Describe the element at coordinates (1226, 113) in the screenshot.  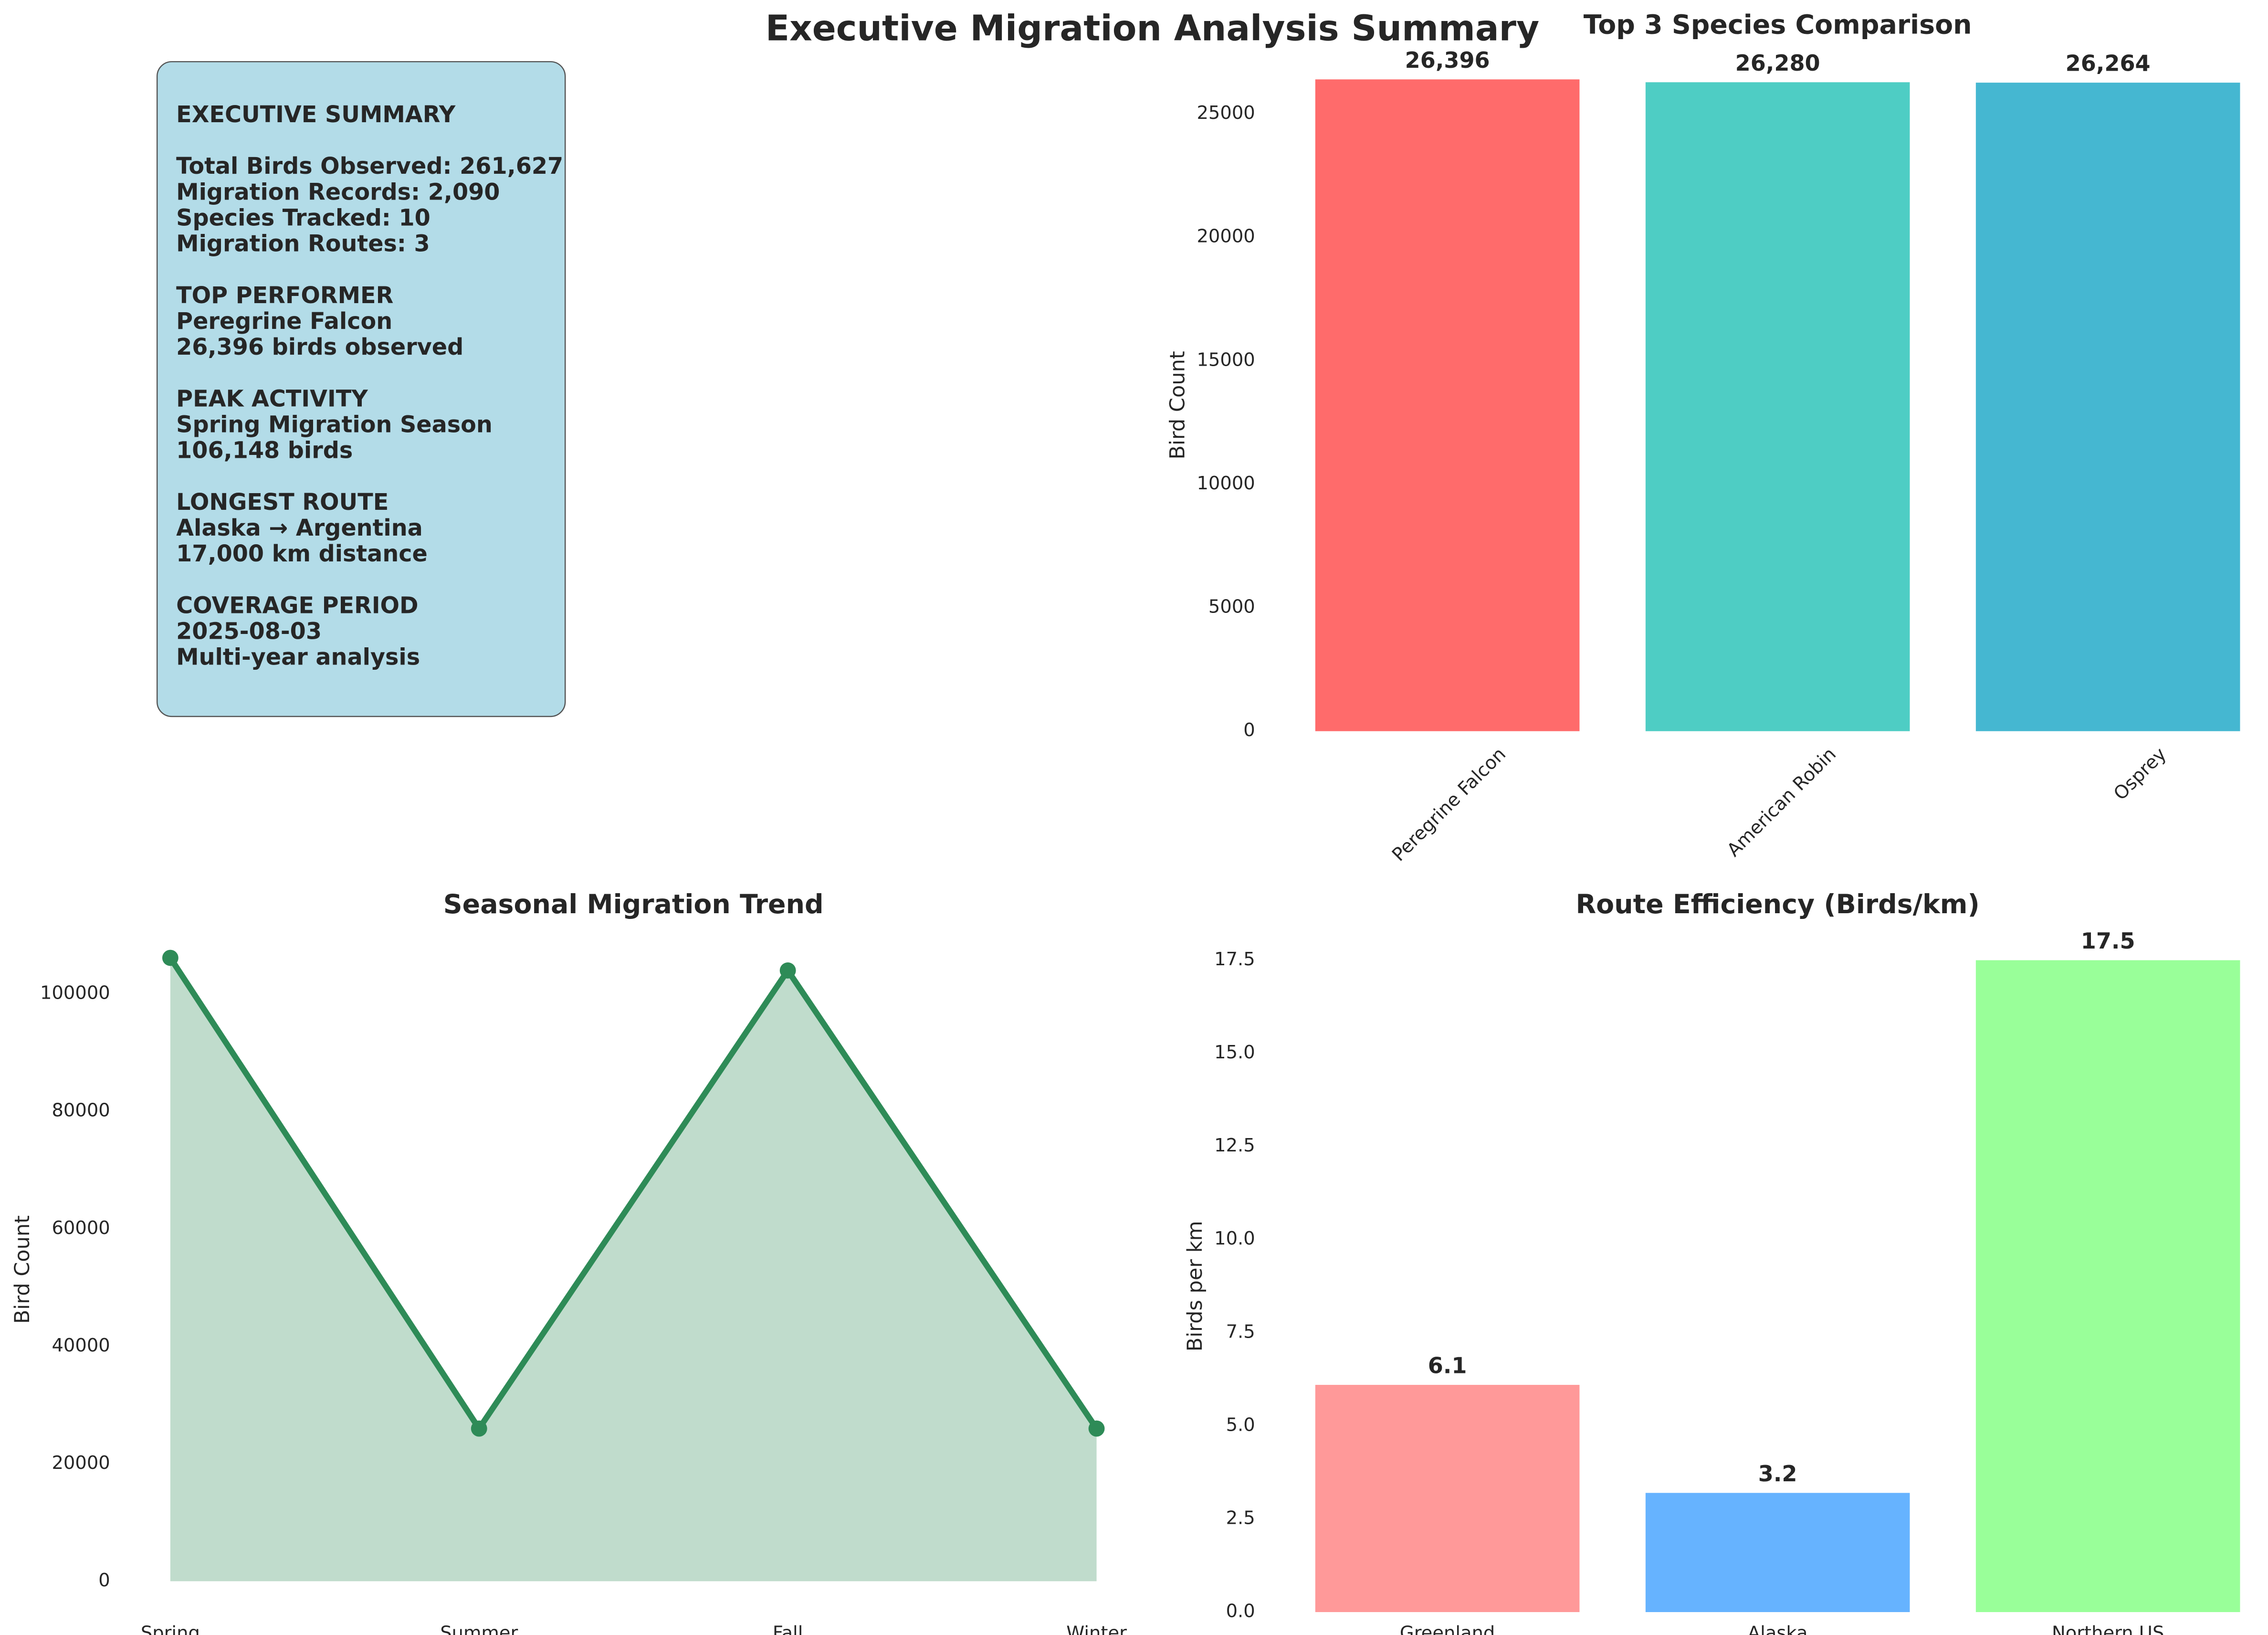
I see `y-tick-label: 25000` at that location.